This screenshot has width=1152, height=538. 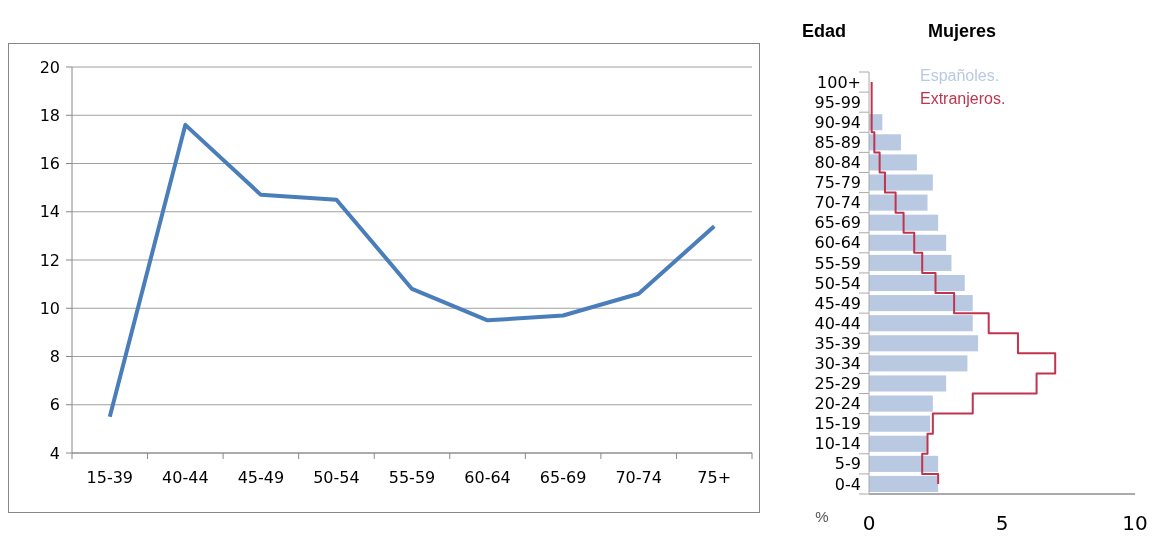 What do you see at coordinates (837, 243) in the screenshot?
I see `y-tick-label: 60-64` at bounding box center [837, 243].